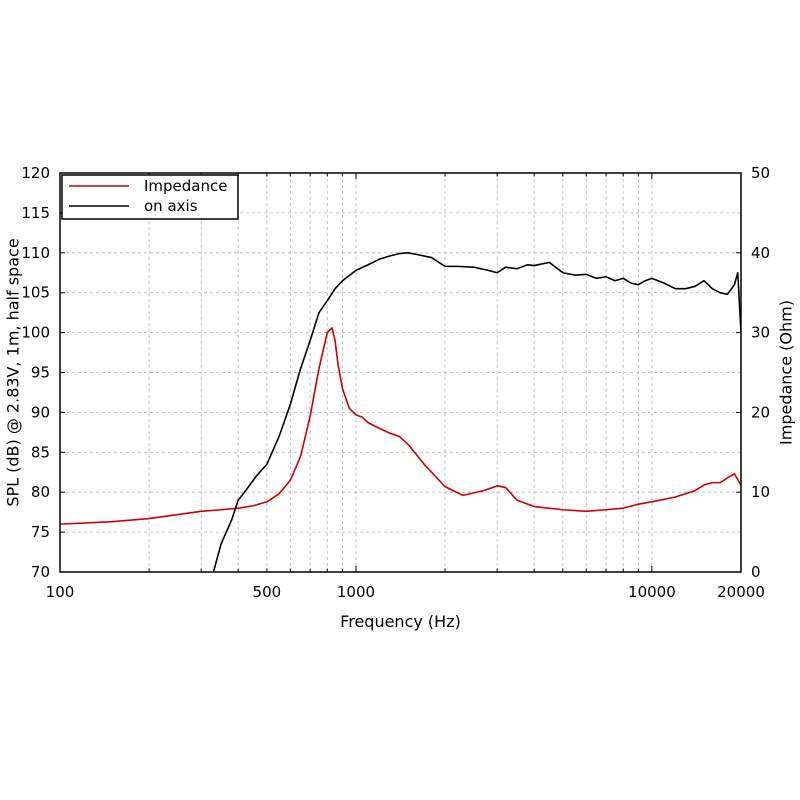  Describe the element at coordinates (760, 173) in the screenshot. I see `y2-tick-label: 50` at that location.